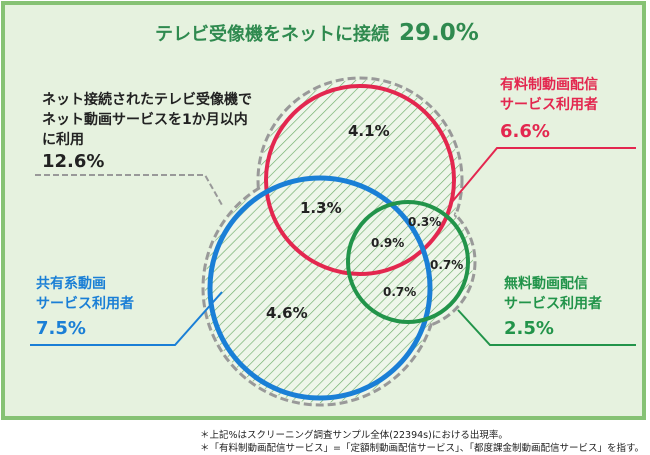 This screenshot has width=650, height=455. What do you see at coordinates (145, 119) in the screenshot?
I see `total-label: ネット動画サービスを1か月以内` at bounding box center [145, 119].